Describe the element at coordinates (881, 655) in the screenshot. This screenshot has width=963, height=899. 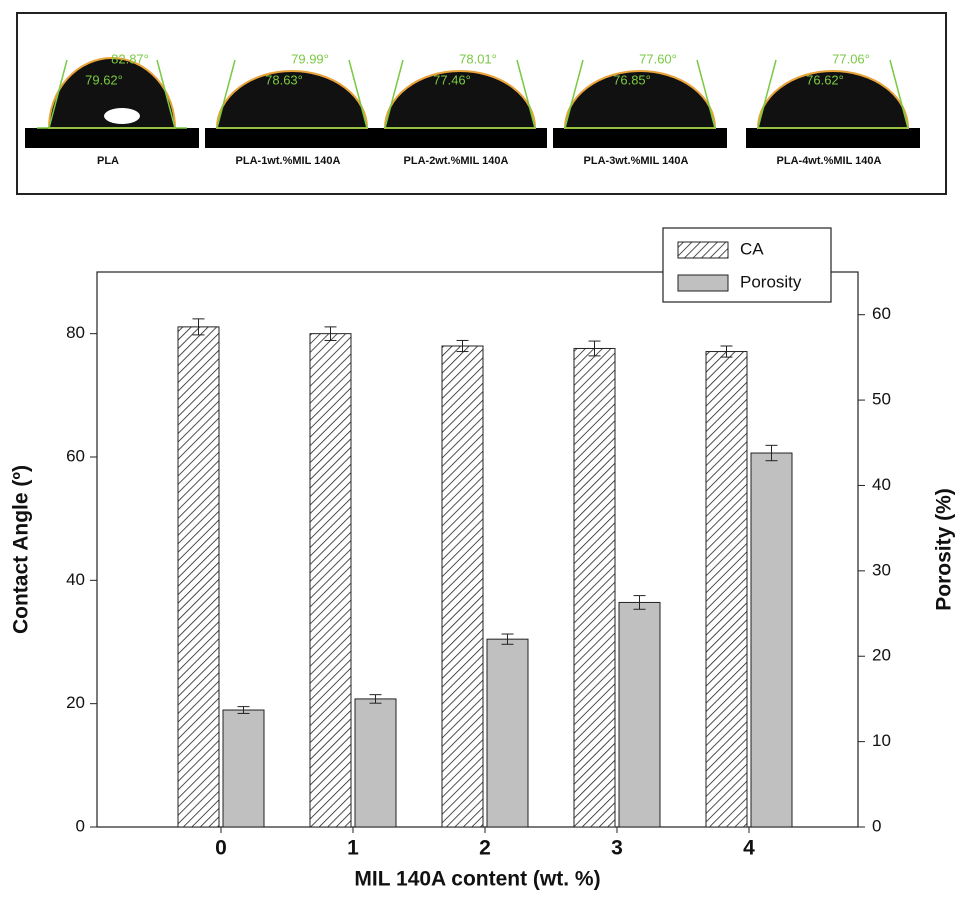
I see `y2-tick-label: 20` at that location.